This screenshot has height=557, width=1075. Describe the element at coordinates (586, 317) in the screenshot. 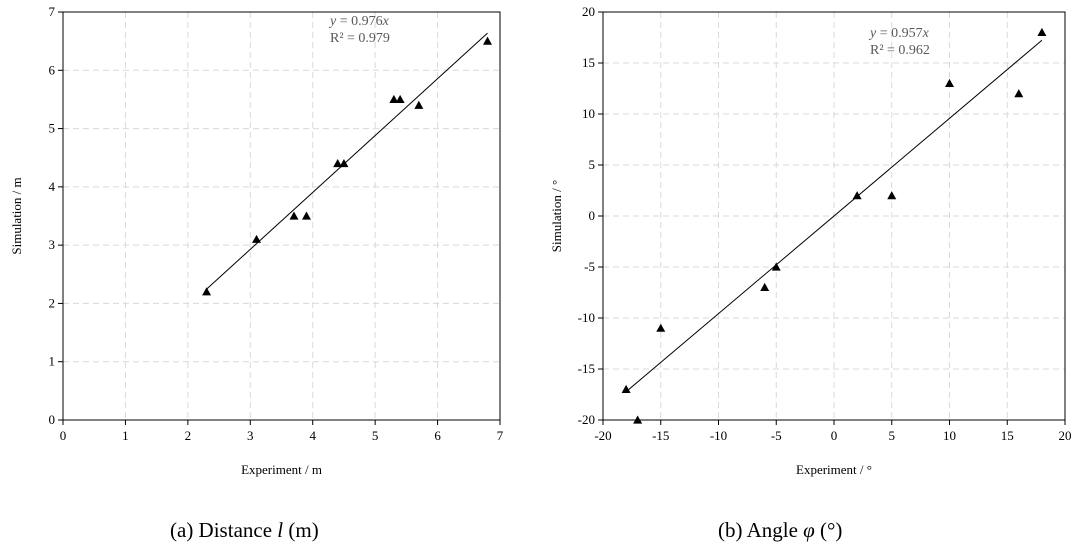

I see `y-tick-label: -10` at that location.